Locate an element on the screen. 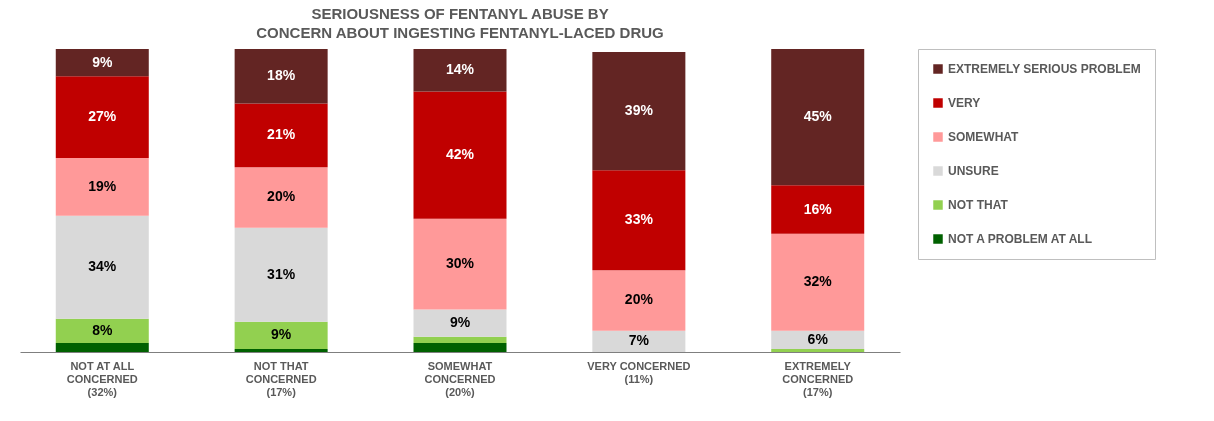  x-tick-label: NOT THAT CONCERNED (17%) is located at coordinates (281, 378).